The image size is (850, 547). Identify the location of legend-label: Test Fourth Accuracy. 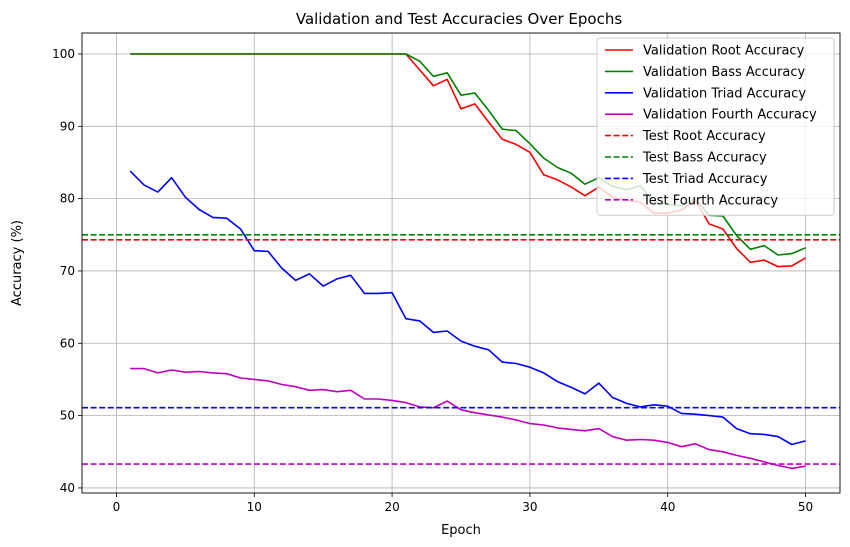
(710, 200).